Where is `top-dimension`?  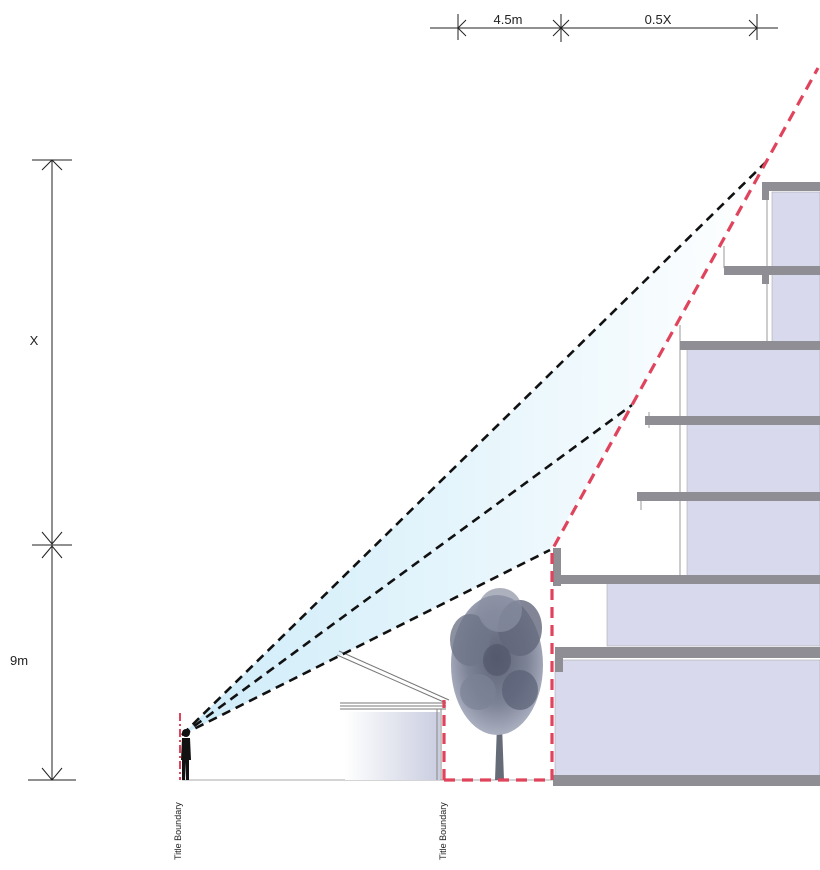 top-dimension is located at coordinates (604, 28).